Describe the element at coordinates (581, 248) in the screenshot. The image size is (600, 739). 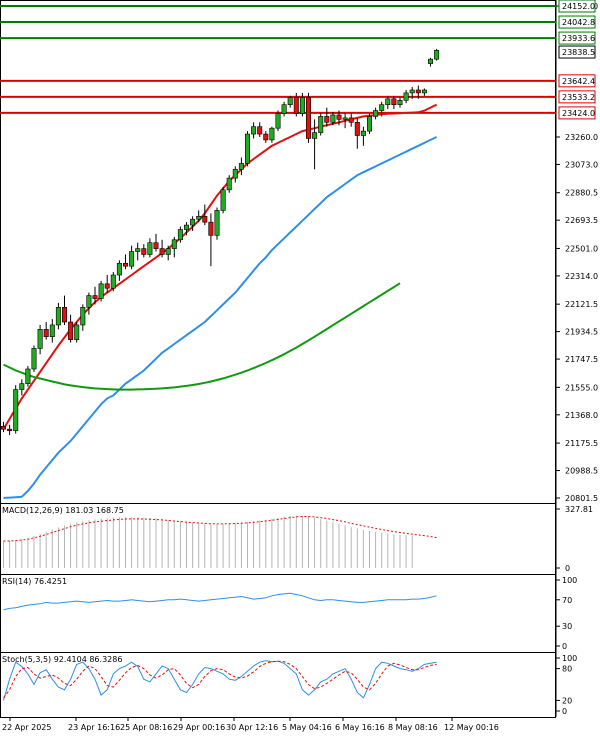
I see `y-tick-label: 22501.0` at that location.